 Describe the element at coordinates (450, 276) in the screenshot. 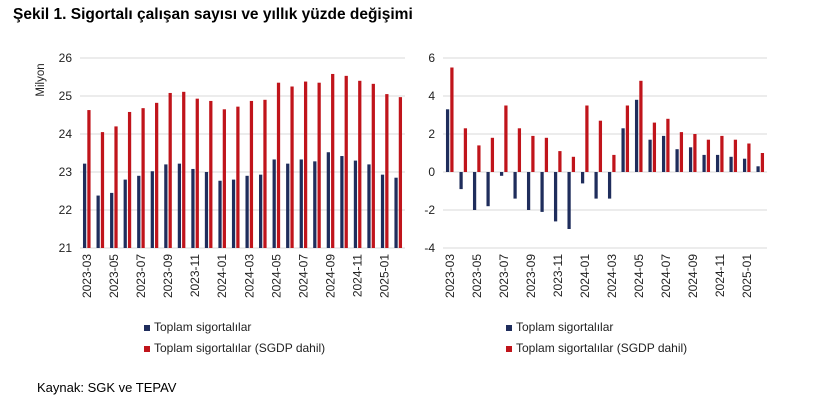

I see `right-xtick-label: 2023-03` at that location.